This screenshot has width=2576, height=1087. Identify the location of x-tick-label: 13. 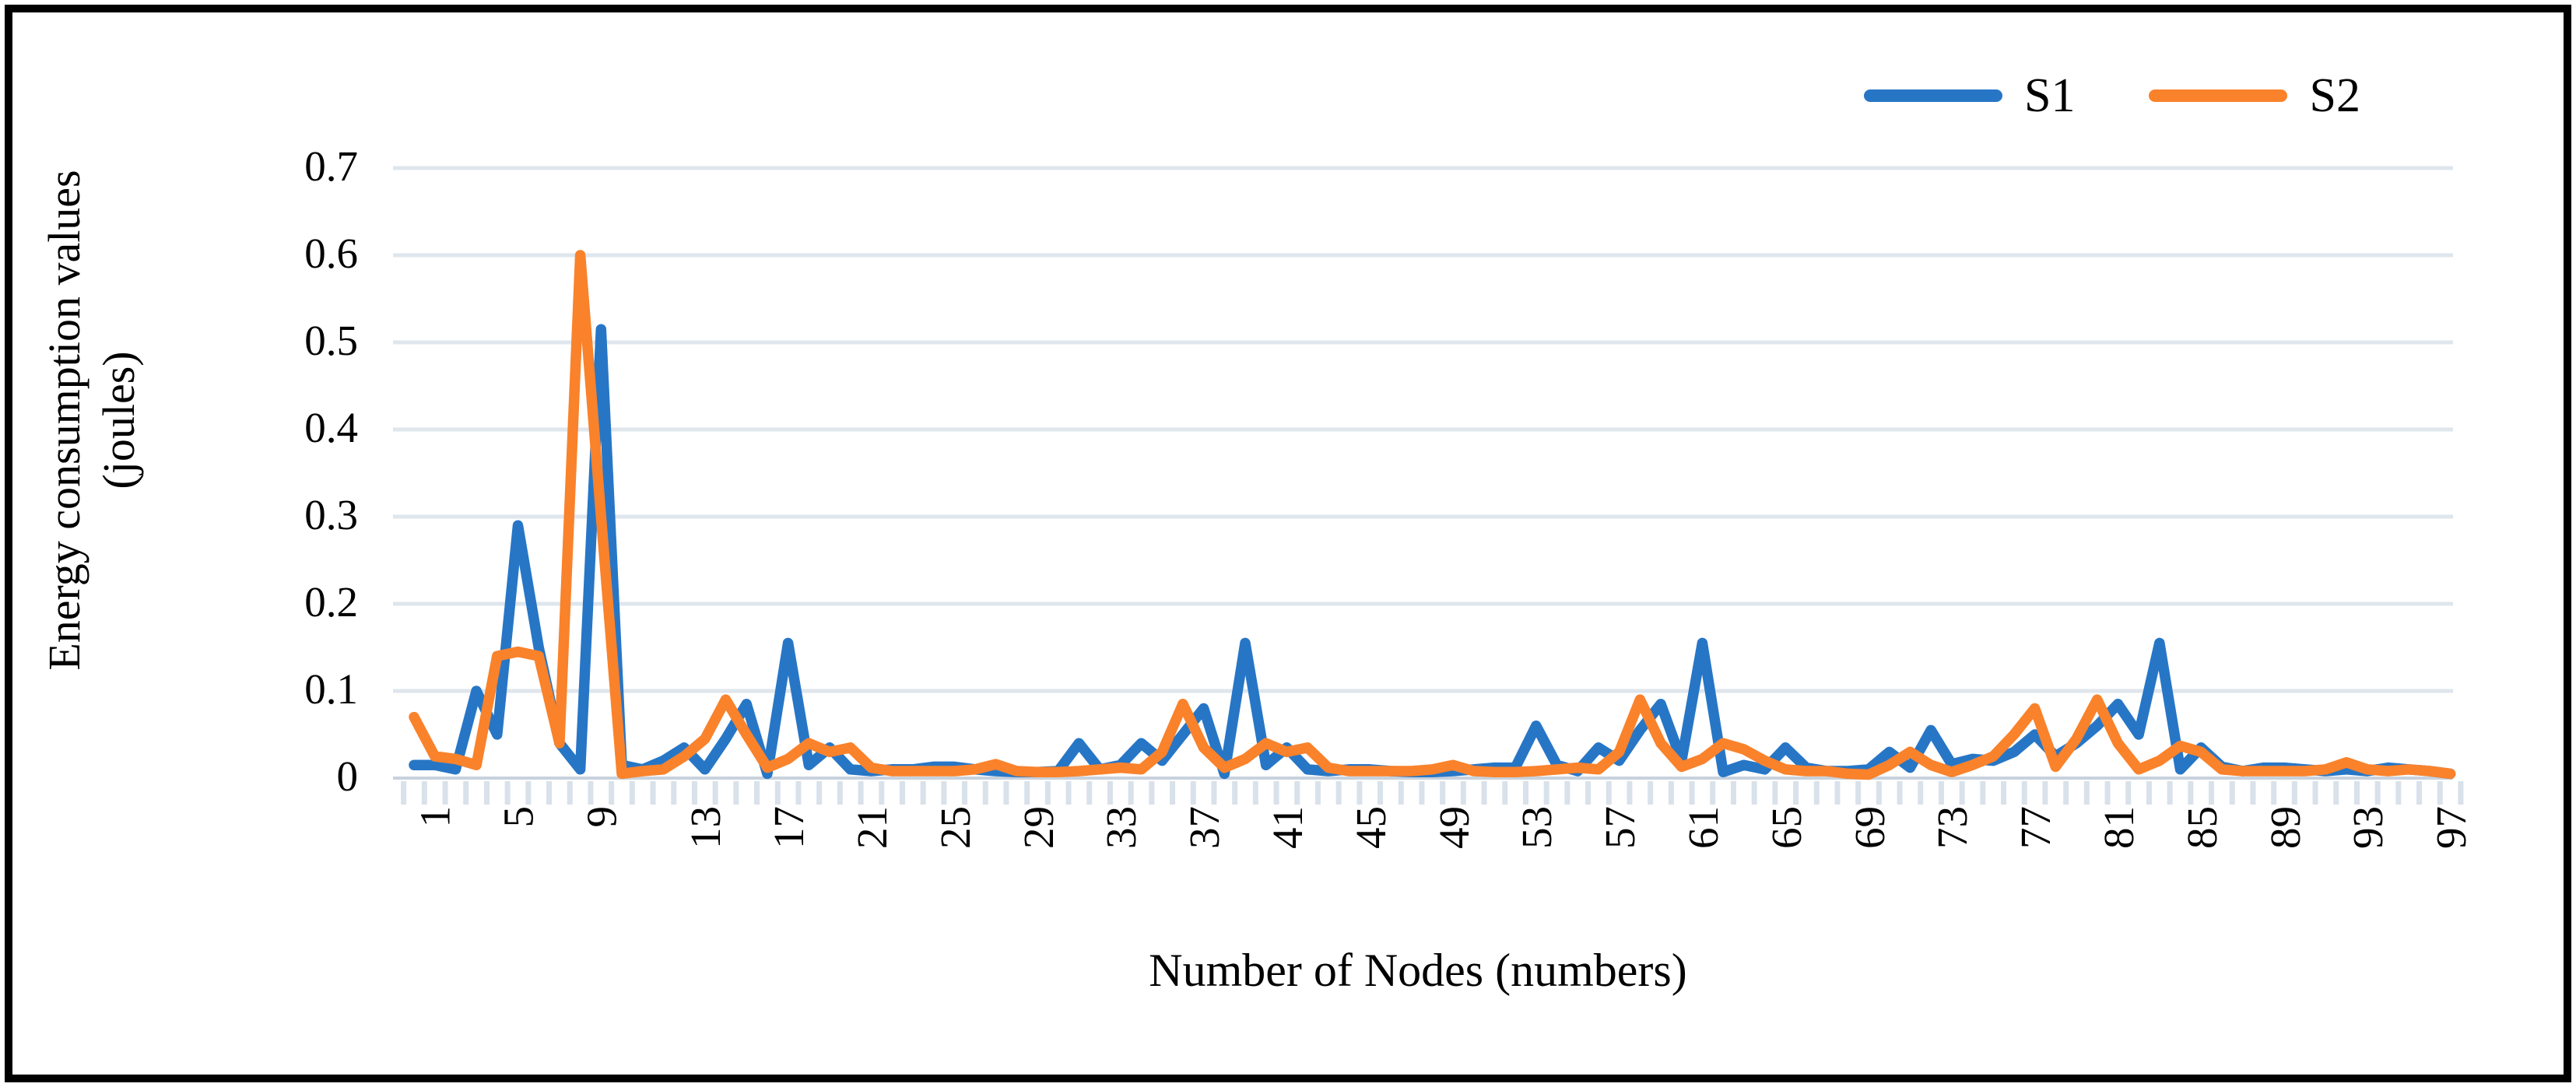
(706, 827).